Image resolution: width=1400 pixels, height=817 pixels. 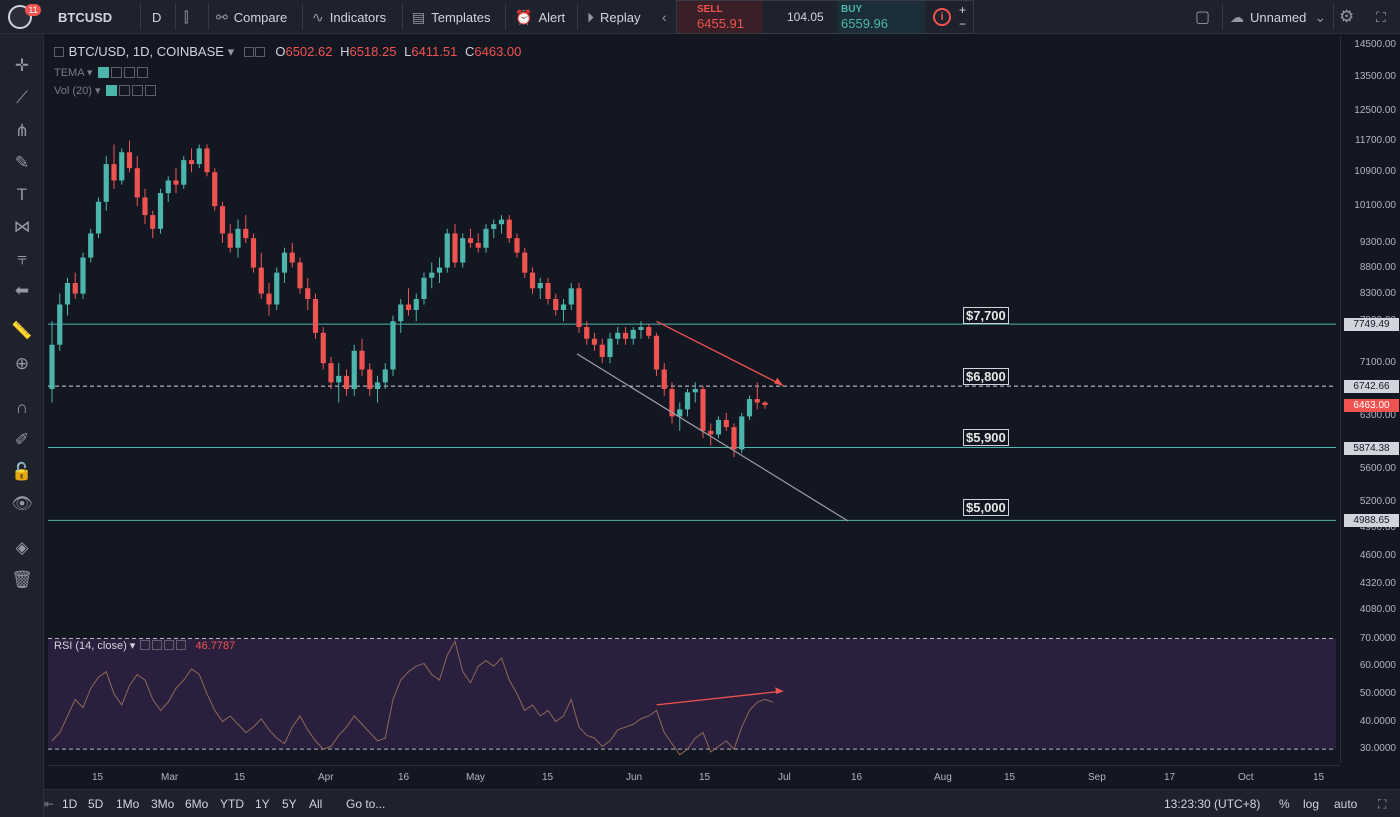 I want to click on minus-icon: −, so click(x=963, y=24).